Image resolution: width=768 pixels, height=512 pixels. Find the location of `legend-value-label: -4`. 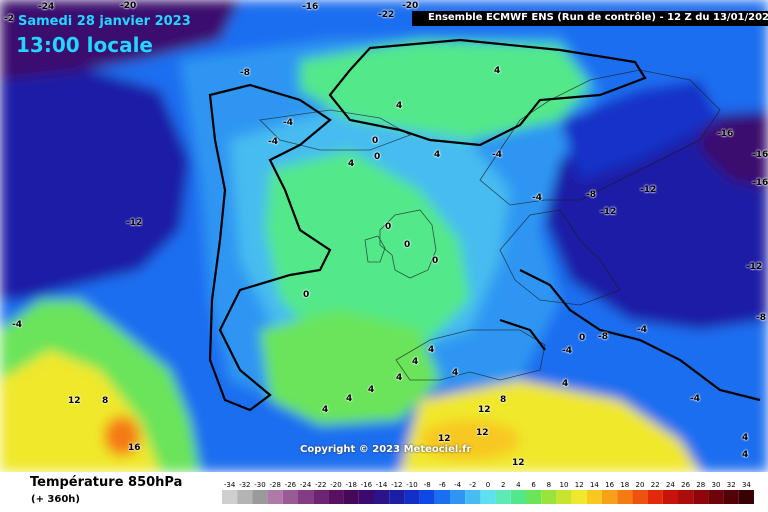

legend-value-label: -4 is located at coordinates (458, 485).